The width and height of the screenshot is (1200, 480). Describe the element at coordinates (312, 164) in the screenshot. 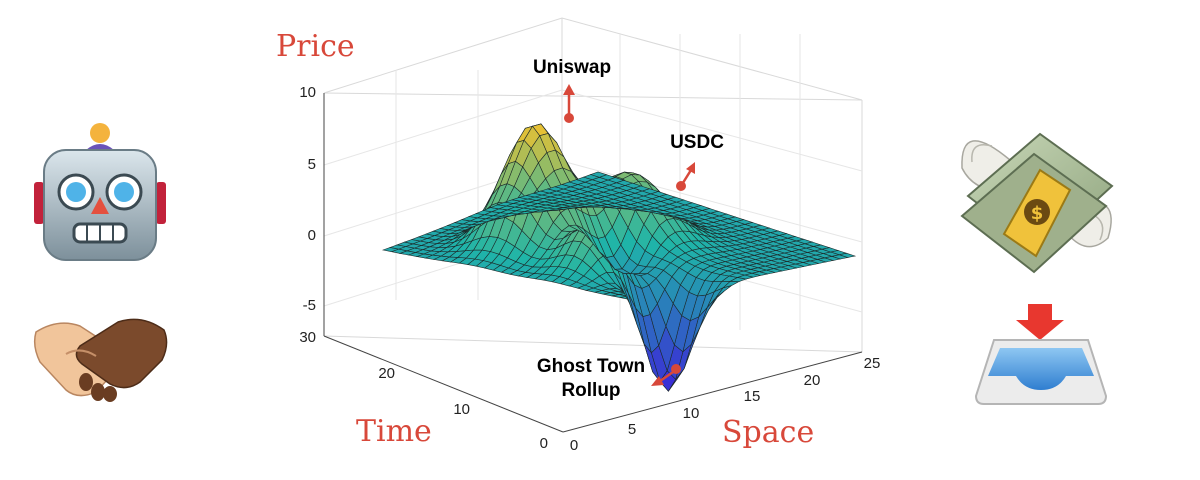

I see `price-tick-5: 5` at that location.